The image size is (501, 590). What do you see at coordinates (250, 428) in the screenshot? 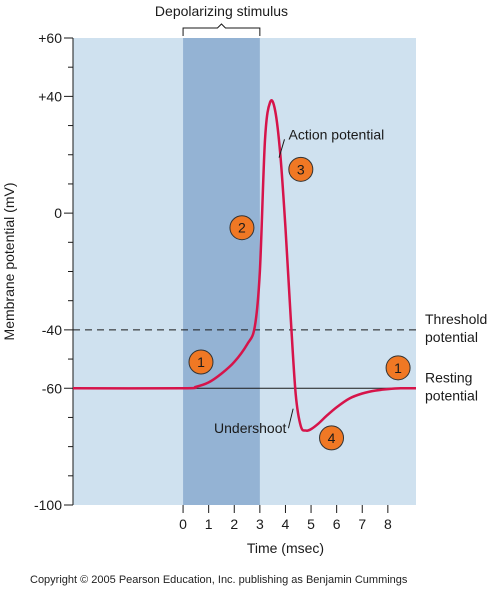
I see `undershoot-label: Undershoot` at bounding box center [250, 428].